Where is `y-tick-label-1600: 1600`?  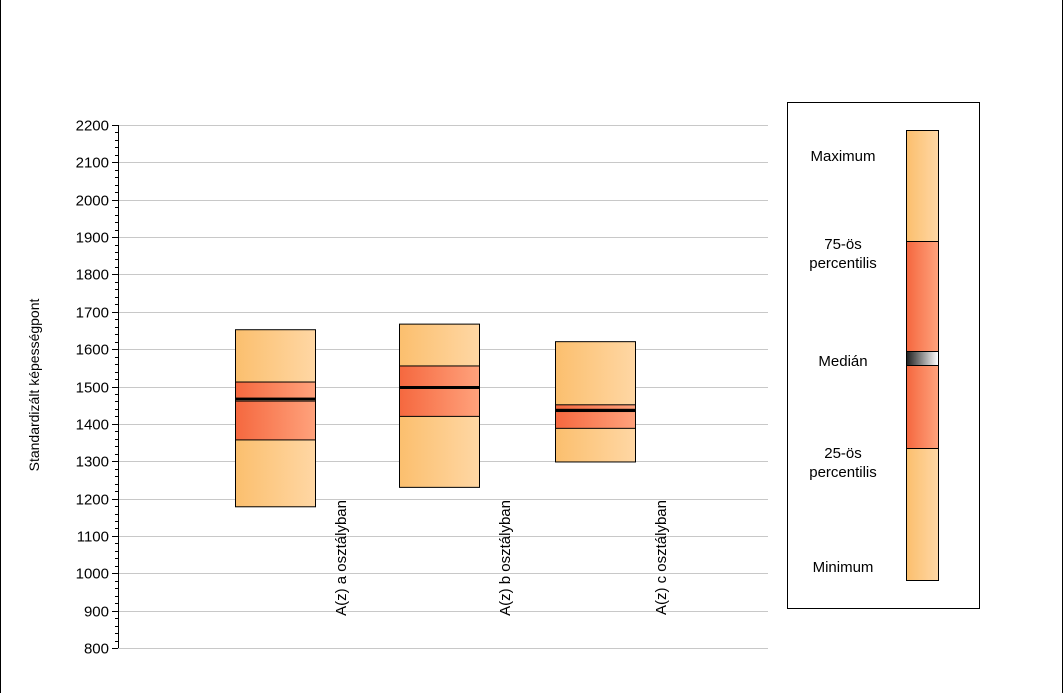 y-tick-label-1600: 1600 is located at coordinates (92, 350).